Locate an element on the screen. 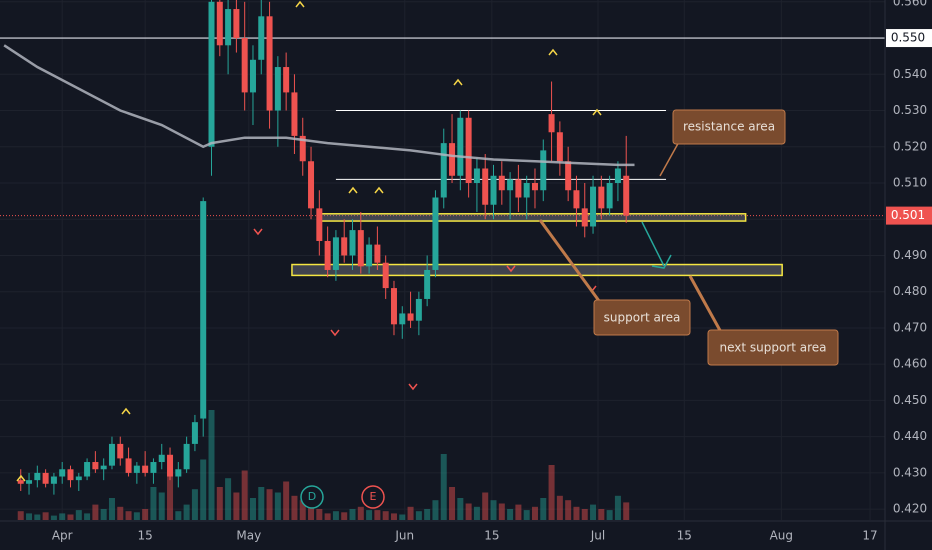 The height and width of the screenshot is (550, 932). pointer is located at coordinates (571, 262).